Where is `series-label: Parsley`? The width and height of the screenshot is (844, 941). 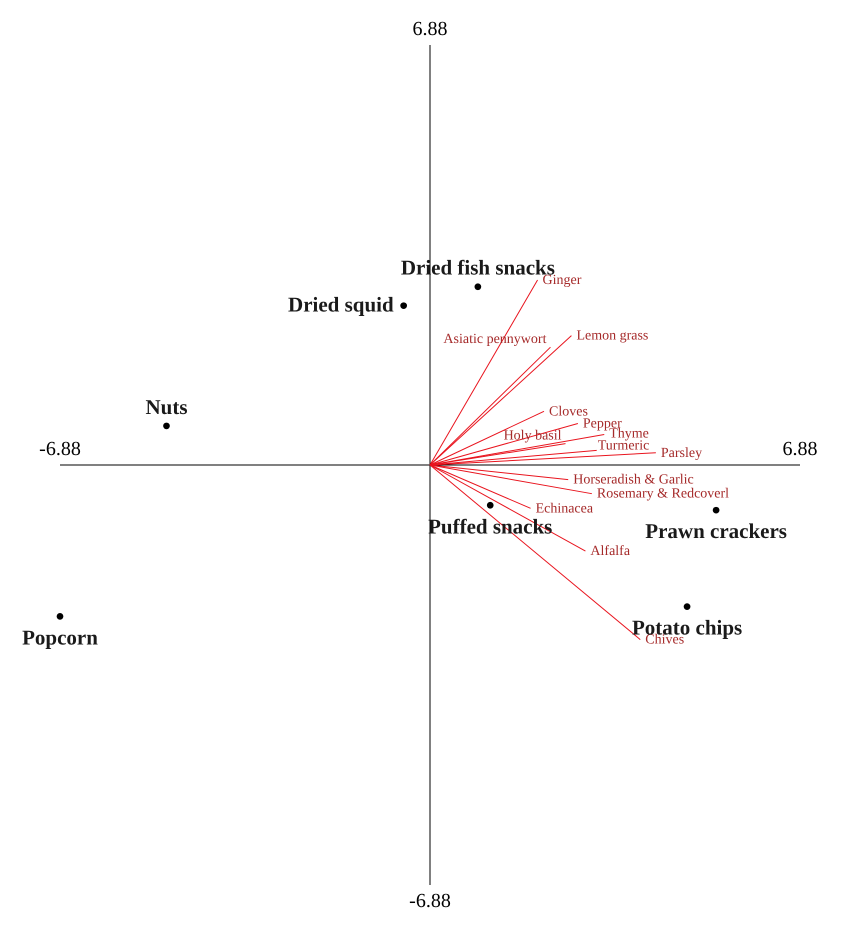
series-label: Parsley is located at coordinates (681, 453).